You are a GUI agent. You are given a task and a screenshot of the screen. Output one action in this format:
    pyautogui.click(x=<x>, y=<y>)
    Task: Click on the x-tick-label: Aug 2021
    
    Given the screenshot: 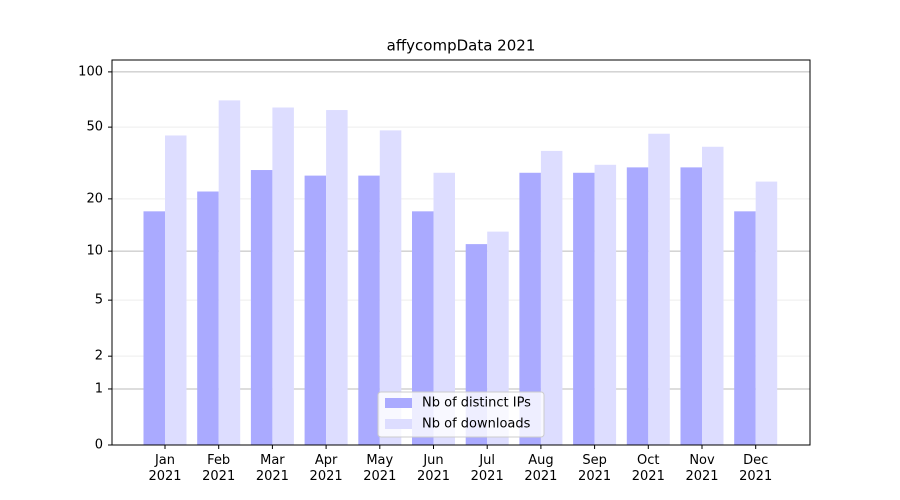 What is the action you would take?
    pyautogui.click(x=541, y=468)
    